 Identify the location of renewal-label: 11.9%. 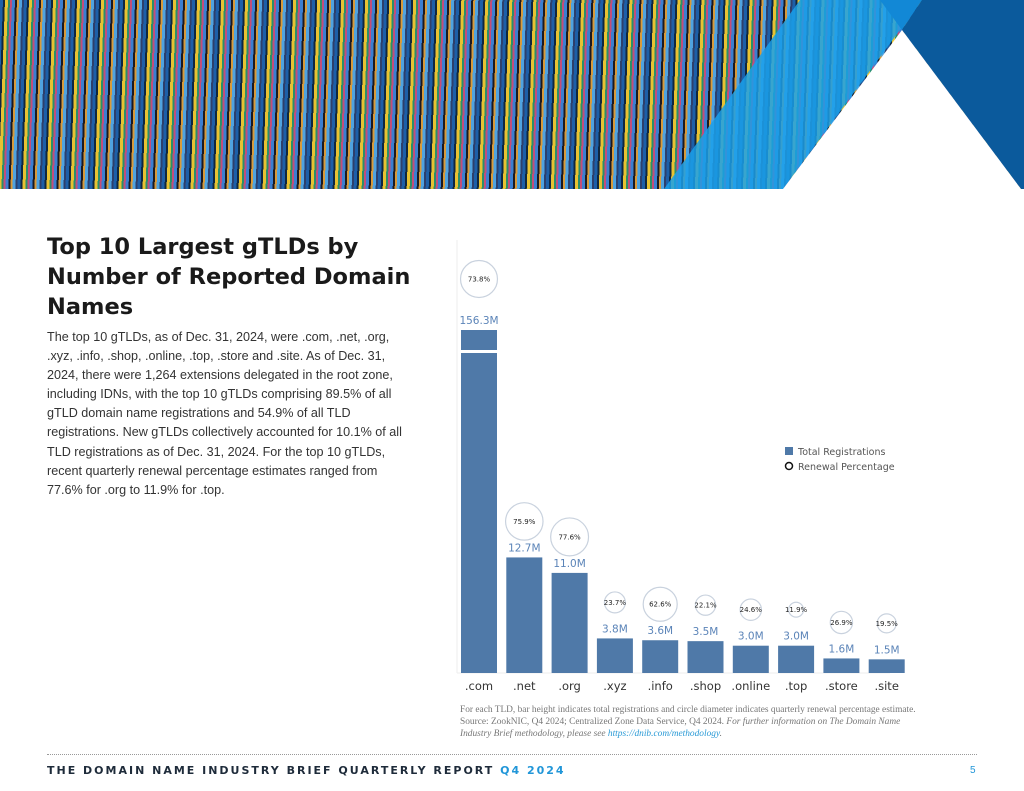
(796, 610).